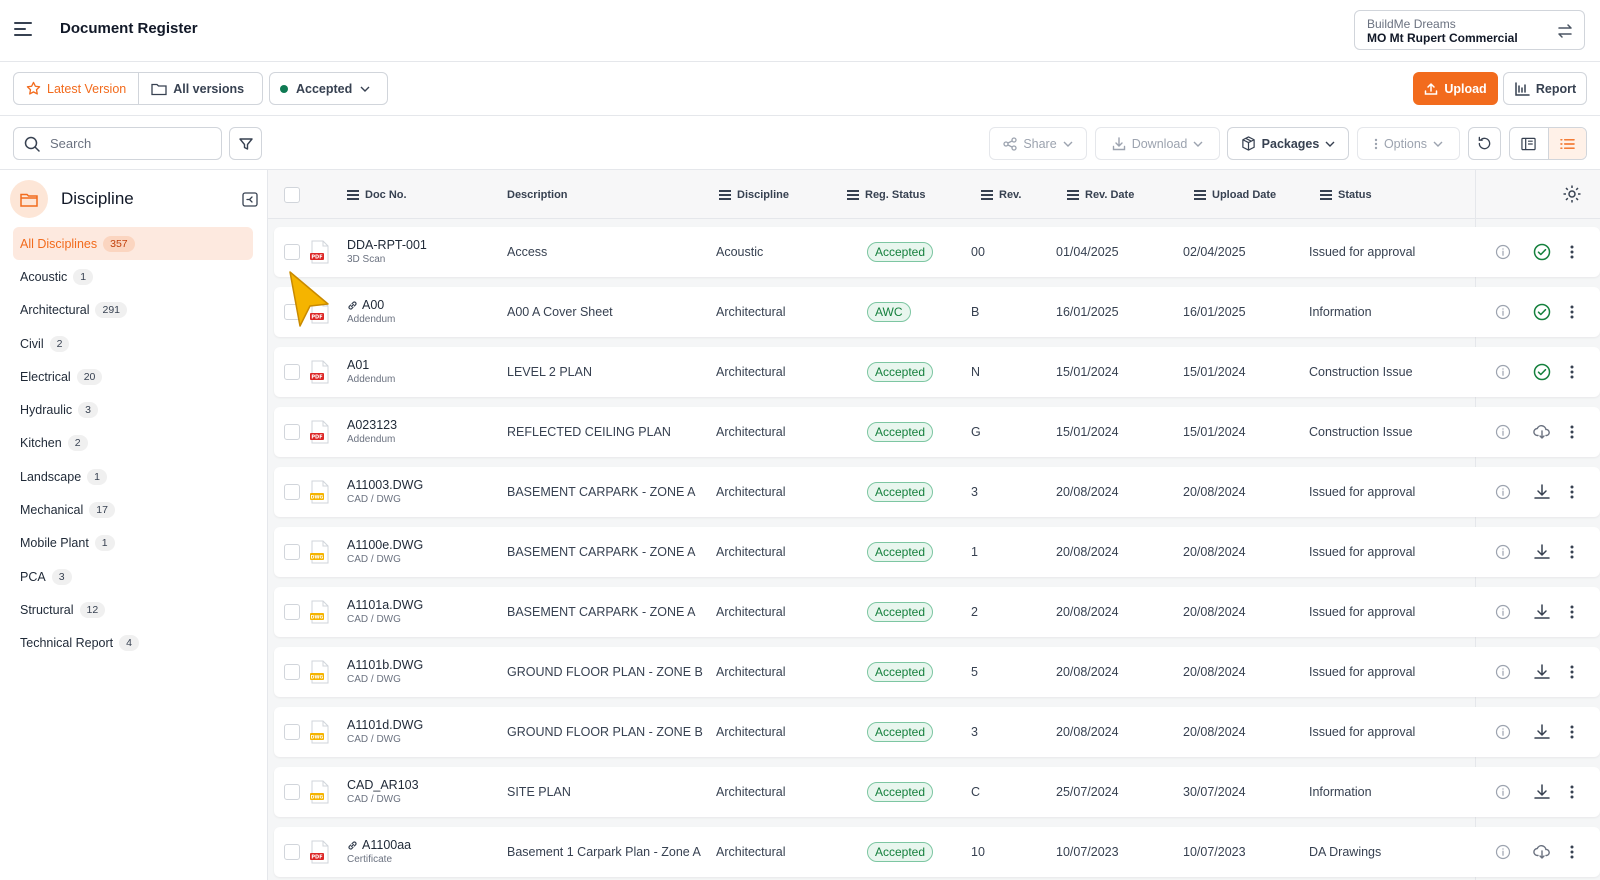  Describe the element at coordinates (133, 443) in the screenshot. I see `sidebar-item-kitchen: Kitchen 2` at that location.